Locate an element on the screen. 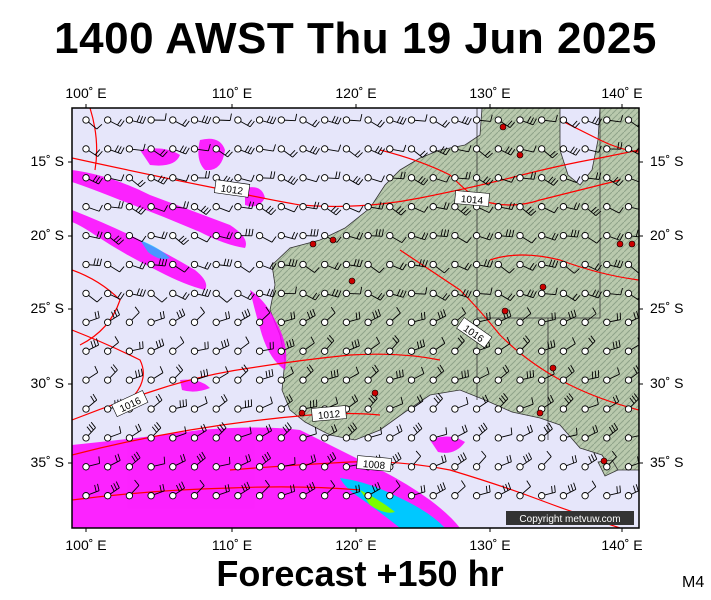 The width and height of the screenshot is (711, 600). svg-text: 140˚ E is located at coordinates (621, 93).